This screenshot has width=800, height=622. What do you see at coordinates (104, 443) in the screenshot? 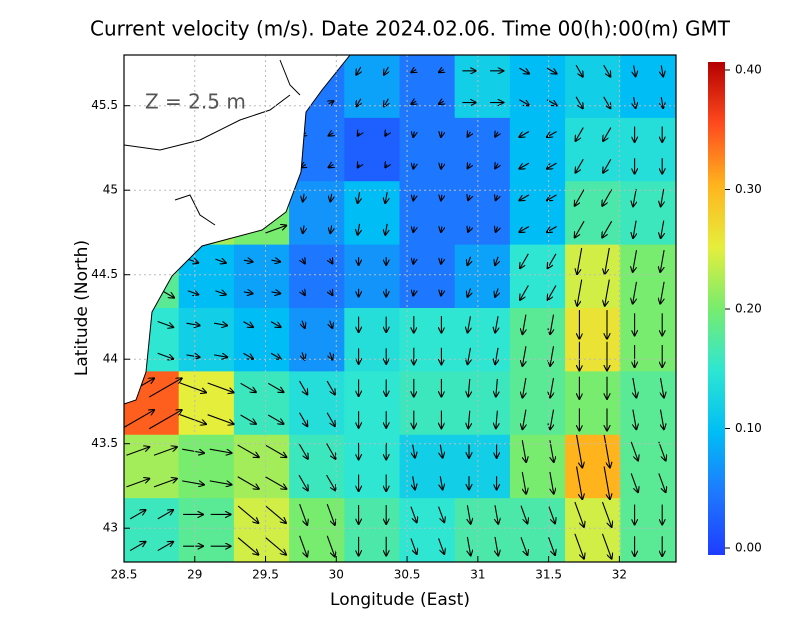
I see `y-tick-label: 43.5` at bounding box center [104, 443].